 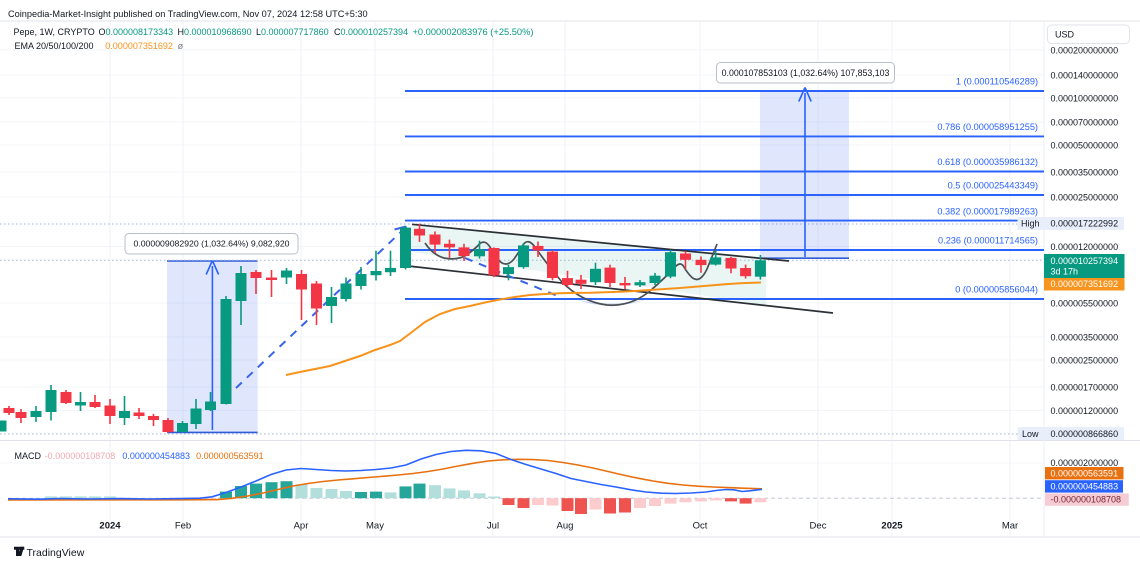 What do you see at coordinates (136, 32) in the screenshot?
I see `svg-text: O0.000008173343` at bounding box center [136, 32].